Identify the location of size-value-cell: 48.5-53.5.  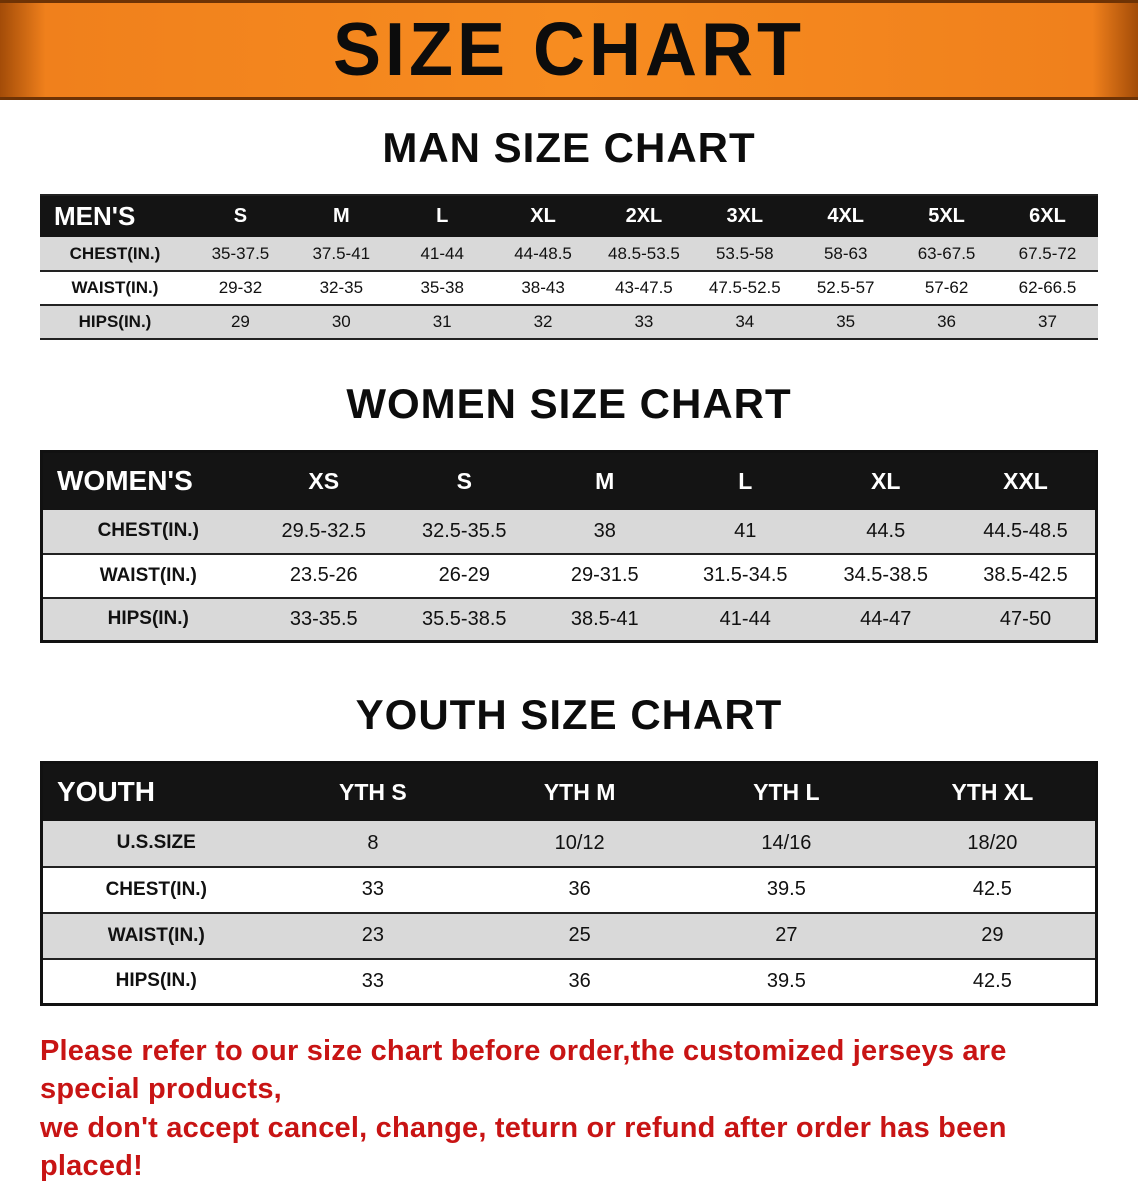
(644, 253).